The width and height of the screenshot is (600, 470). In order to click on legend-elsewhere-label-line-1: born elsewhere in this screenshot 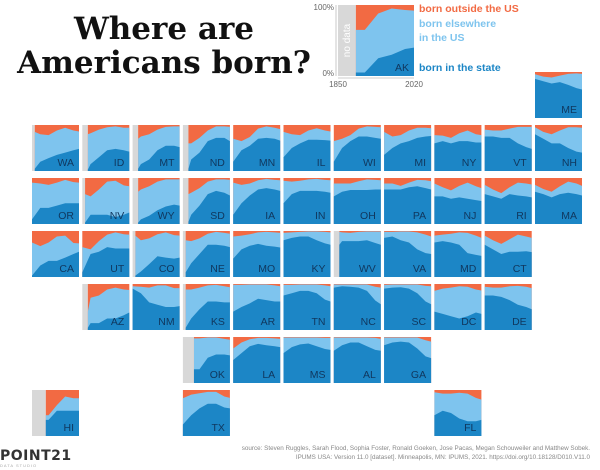, I will do `click(457, 24)`.